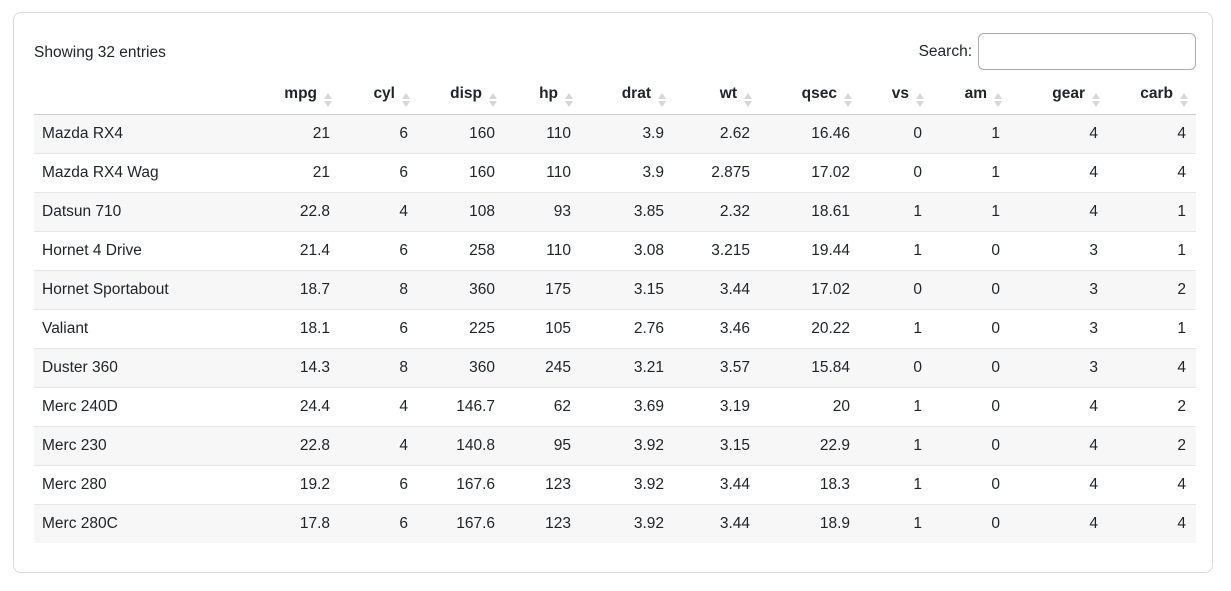 This screenshot has width=1231, height=591. Describe the element at coordinates (615, 368) in the screenshot. I see `table-row: Duster 360 14.3 8 360 245 3.21 3.57 15.84 0 0 3 4` at that location.